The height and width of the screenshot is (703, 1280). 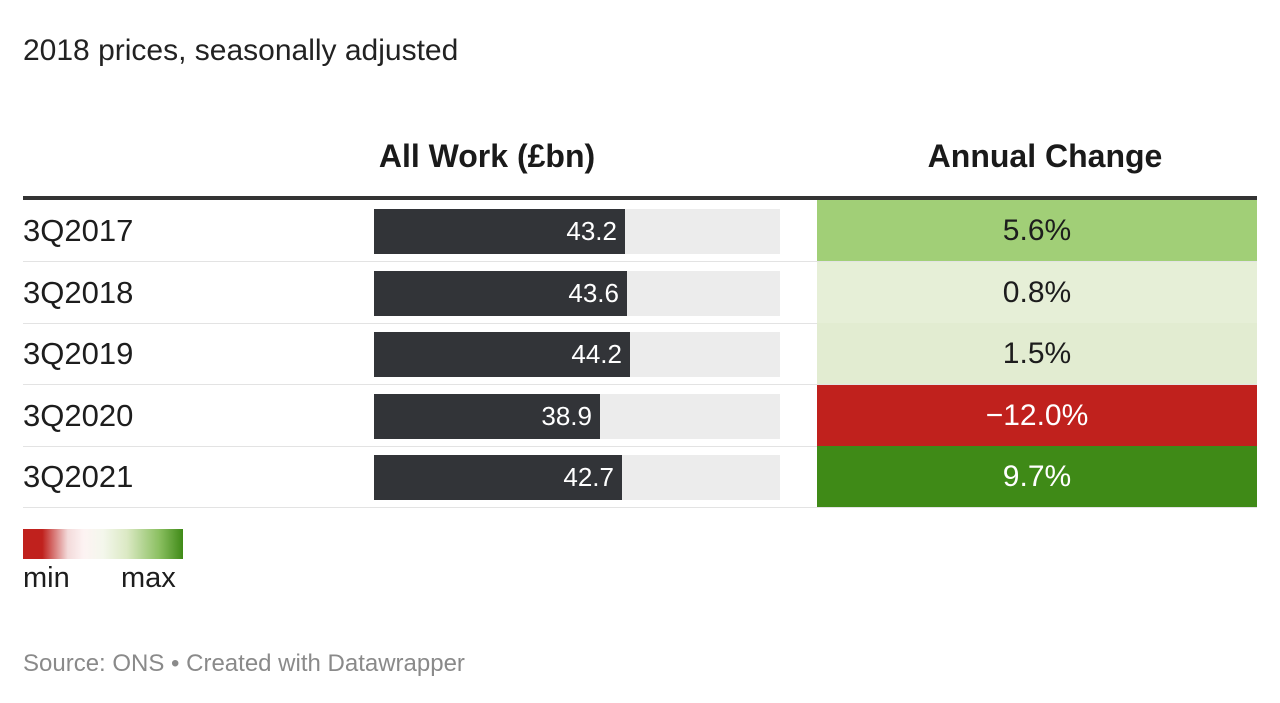 What do you see at coordinates (487, 156) in the screenshot?
I see `column-header-all-work: All Work (£bn)` at bounding box center [487, 156].